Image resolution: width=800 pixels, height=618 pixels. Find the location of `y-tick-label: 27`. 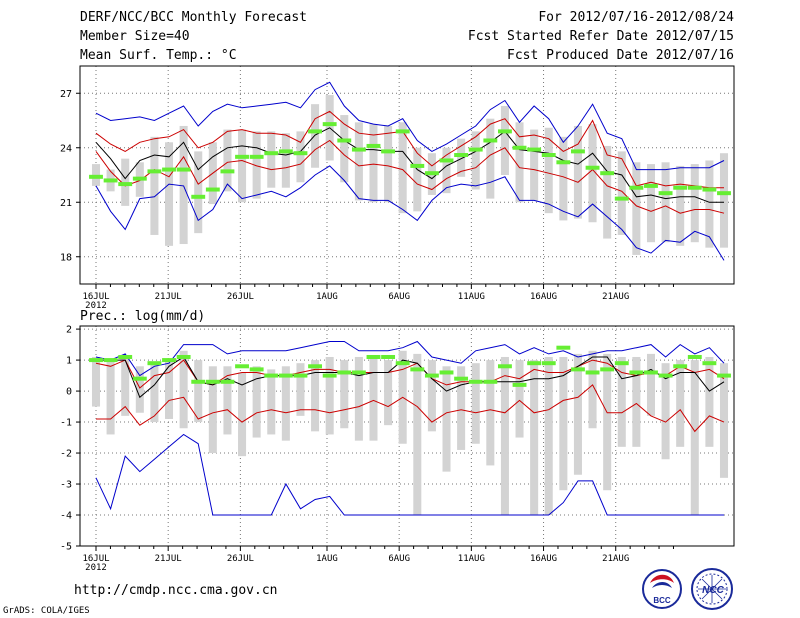

y-tick-label: 27 is located at coordinates (66, 94).